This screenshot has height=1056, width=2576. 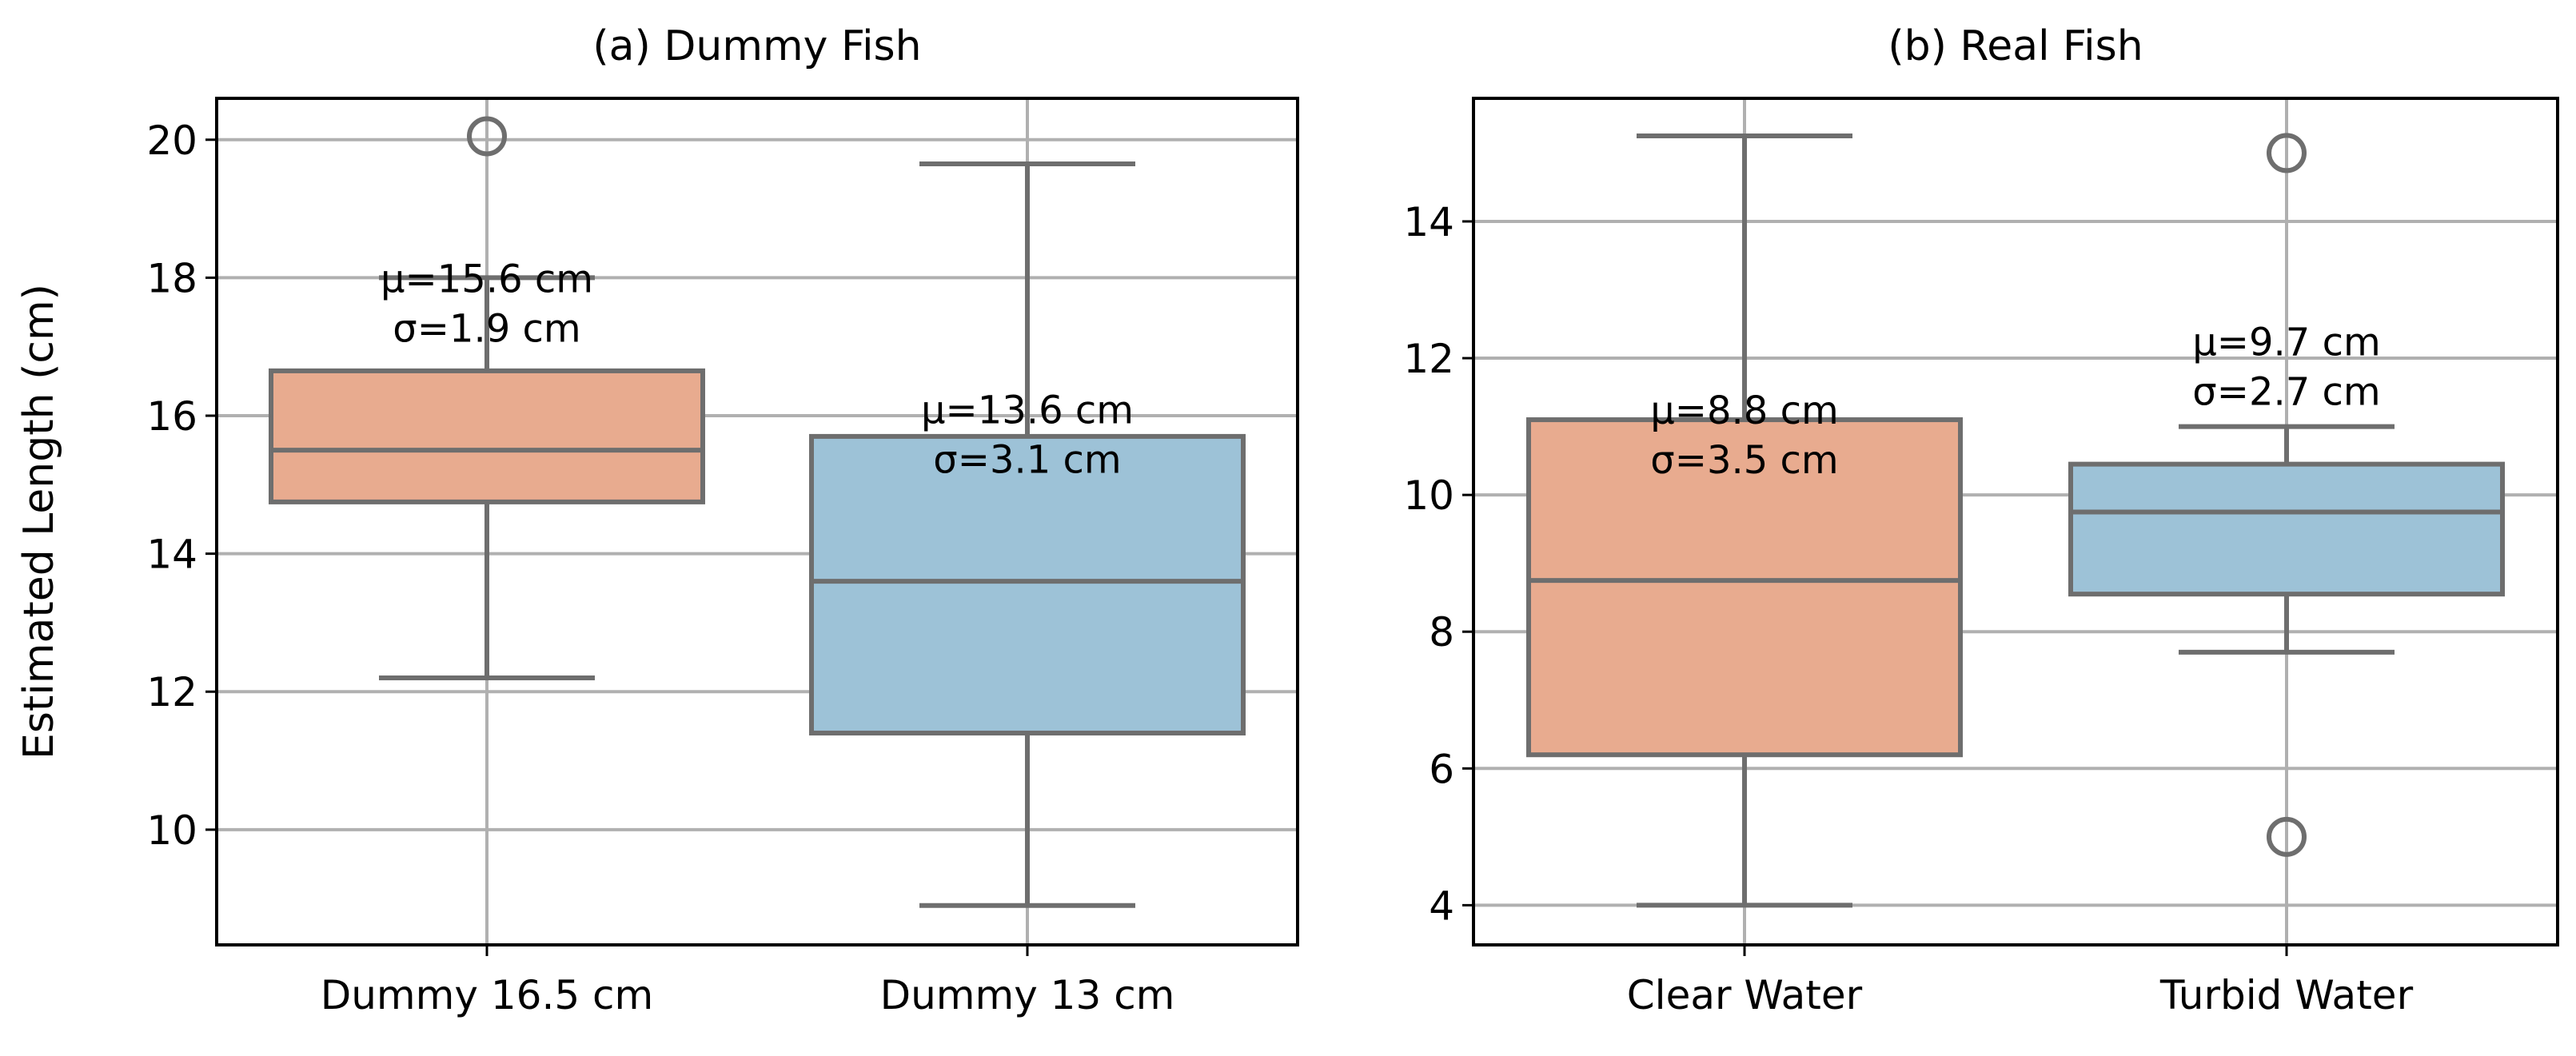 What do you see at coordinates (1441, 769) in the screenshot?
I see `y-tick-label: 6` at bounding box center [1441, 769].